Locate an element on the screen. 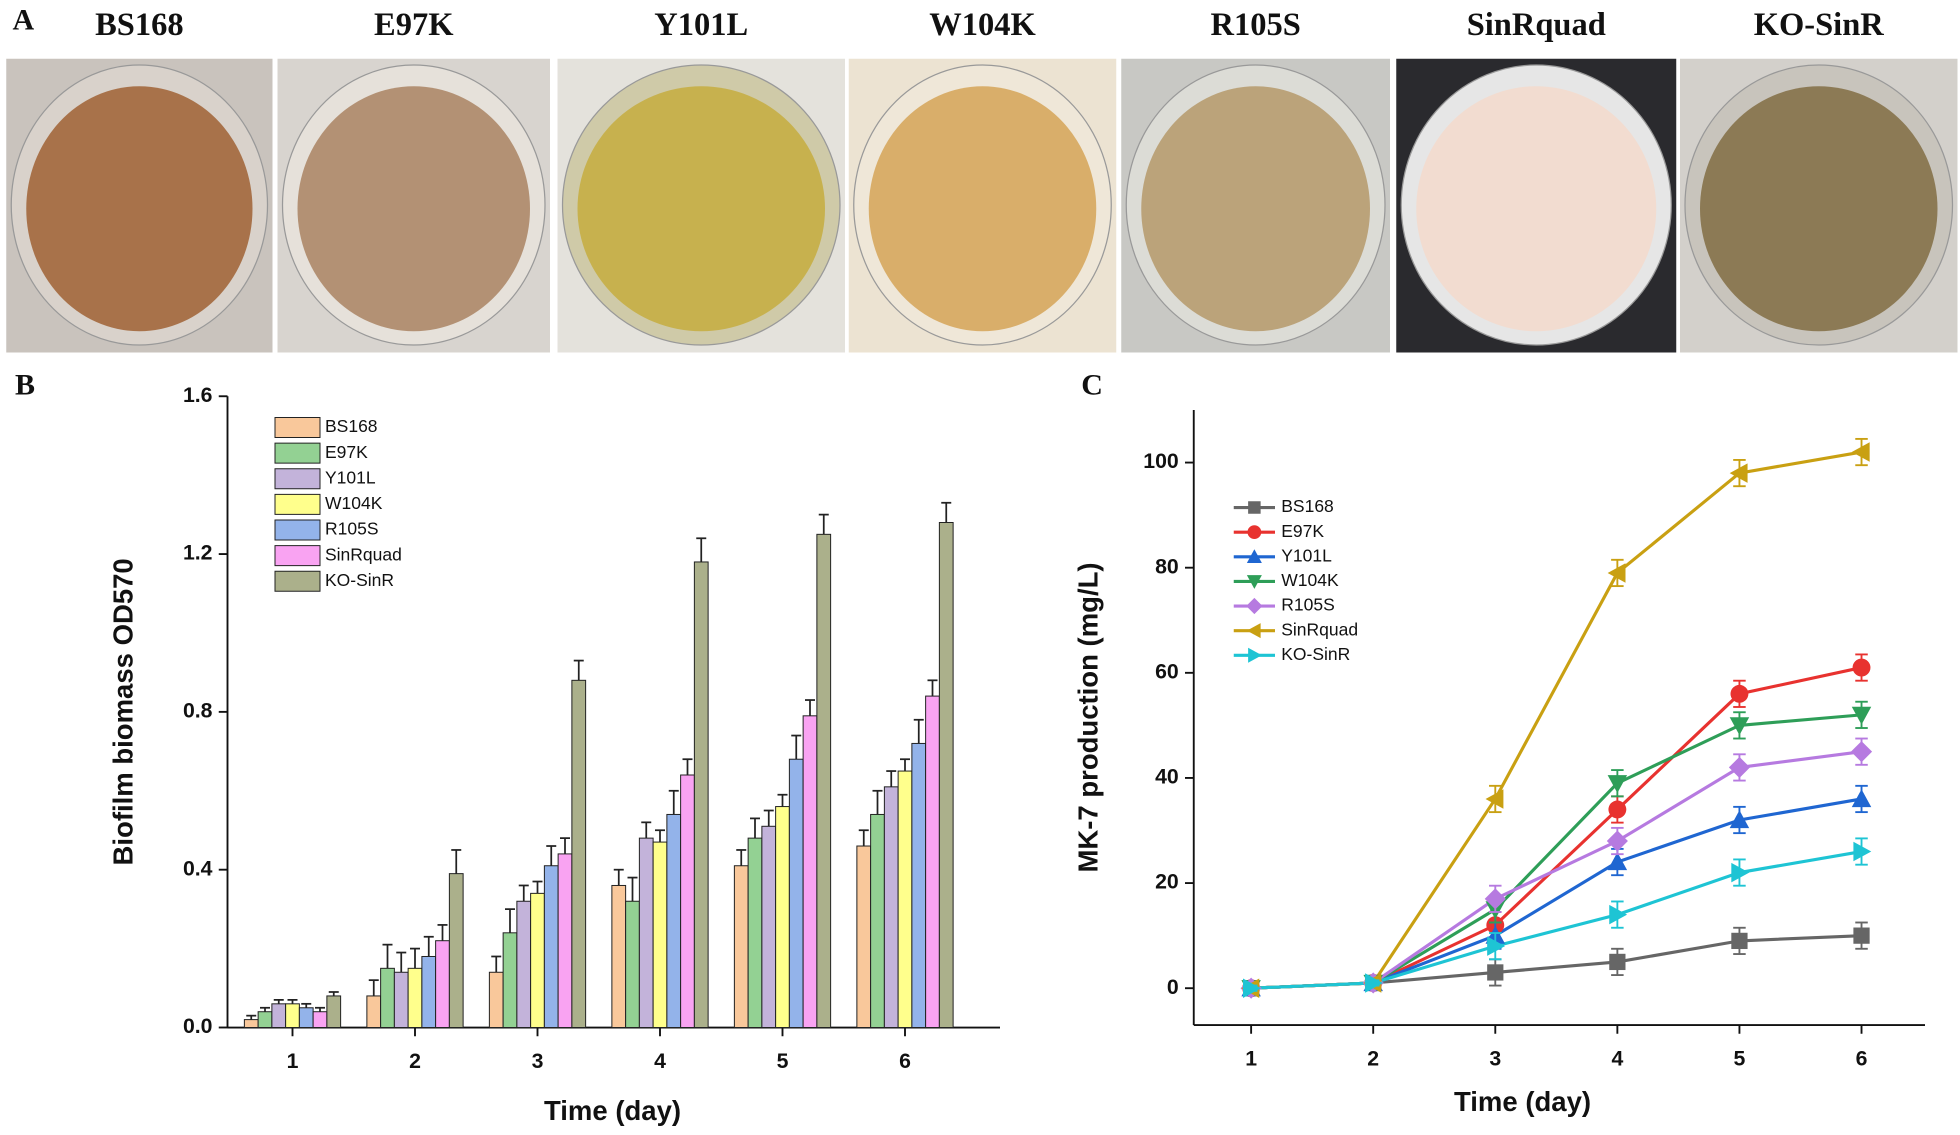  photo-label: SinRquad is located at coordinates (1536, 25).